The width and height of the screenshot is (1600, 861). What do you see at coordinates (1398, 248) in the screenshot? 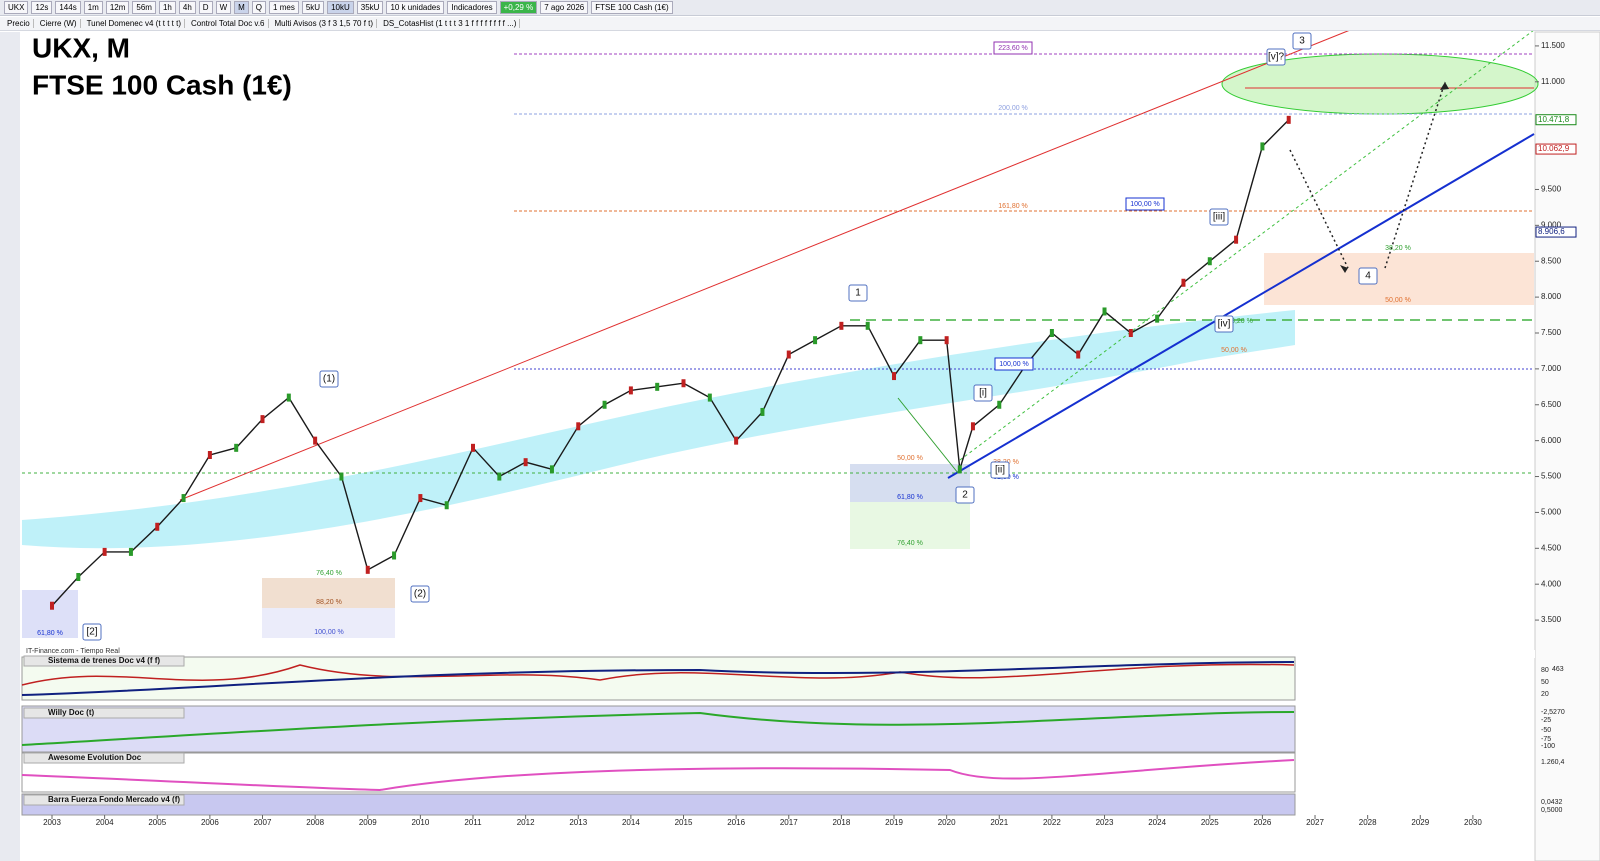
I see `fib-label: 38,20 %` at bounding box center [1398, 248].